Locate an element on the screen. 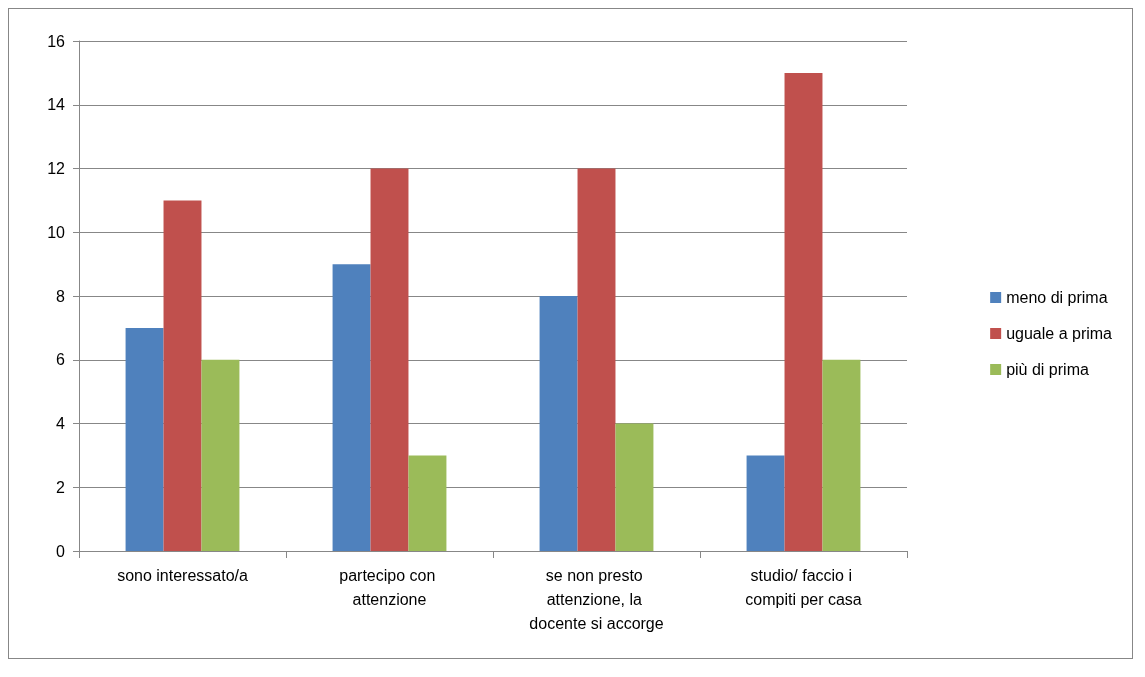  y-tick-label: 4 is located at coordinates (61, 423).